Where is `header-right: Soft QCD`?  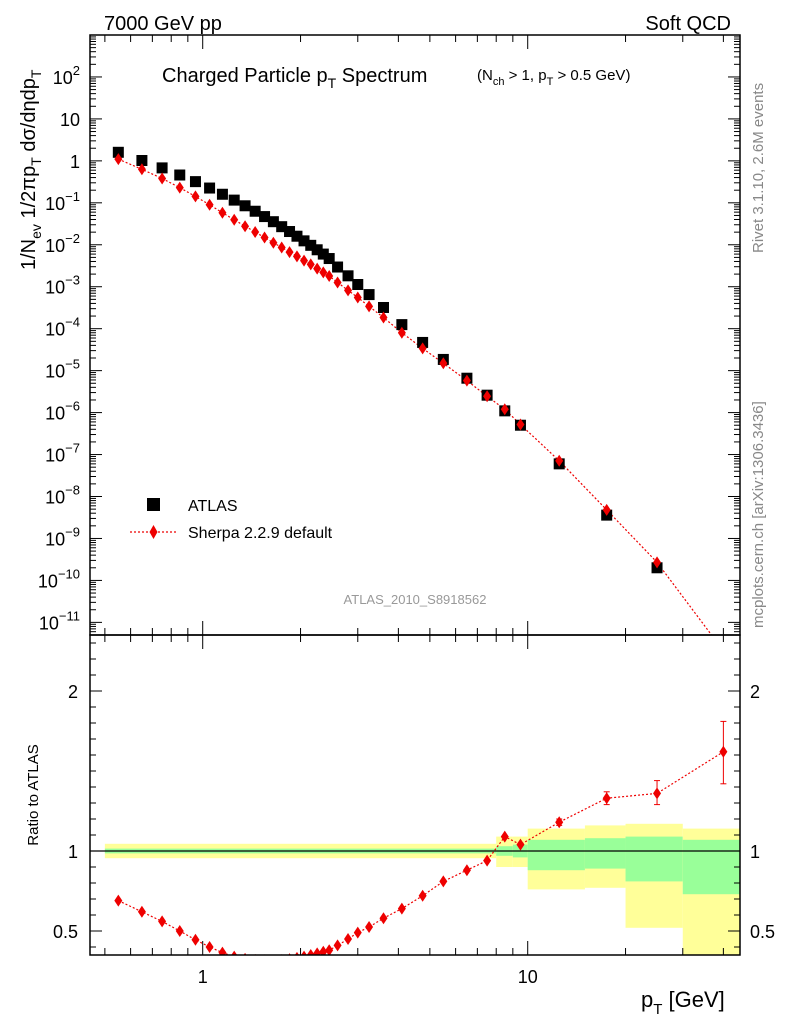 header-right: Soft QCD is located at coordinates (688, 24).